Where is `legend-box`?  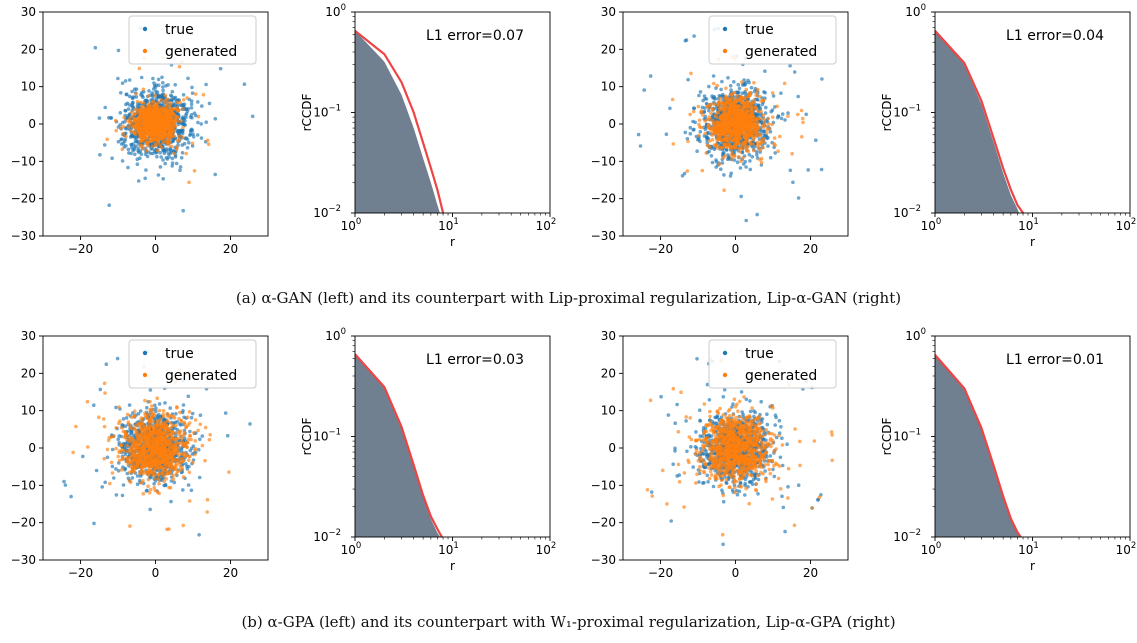
legend-box is located at coordinates (192, 40).